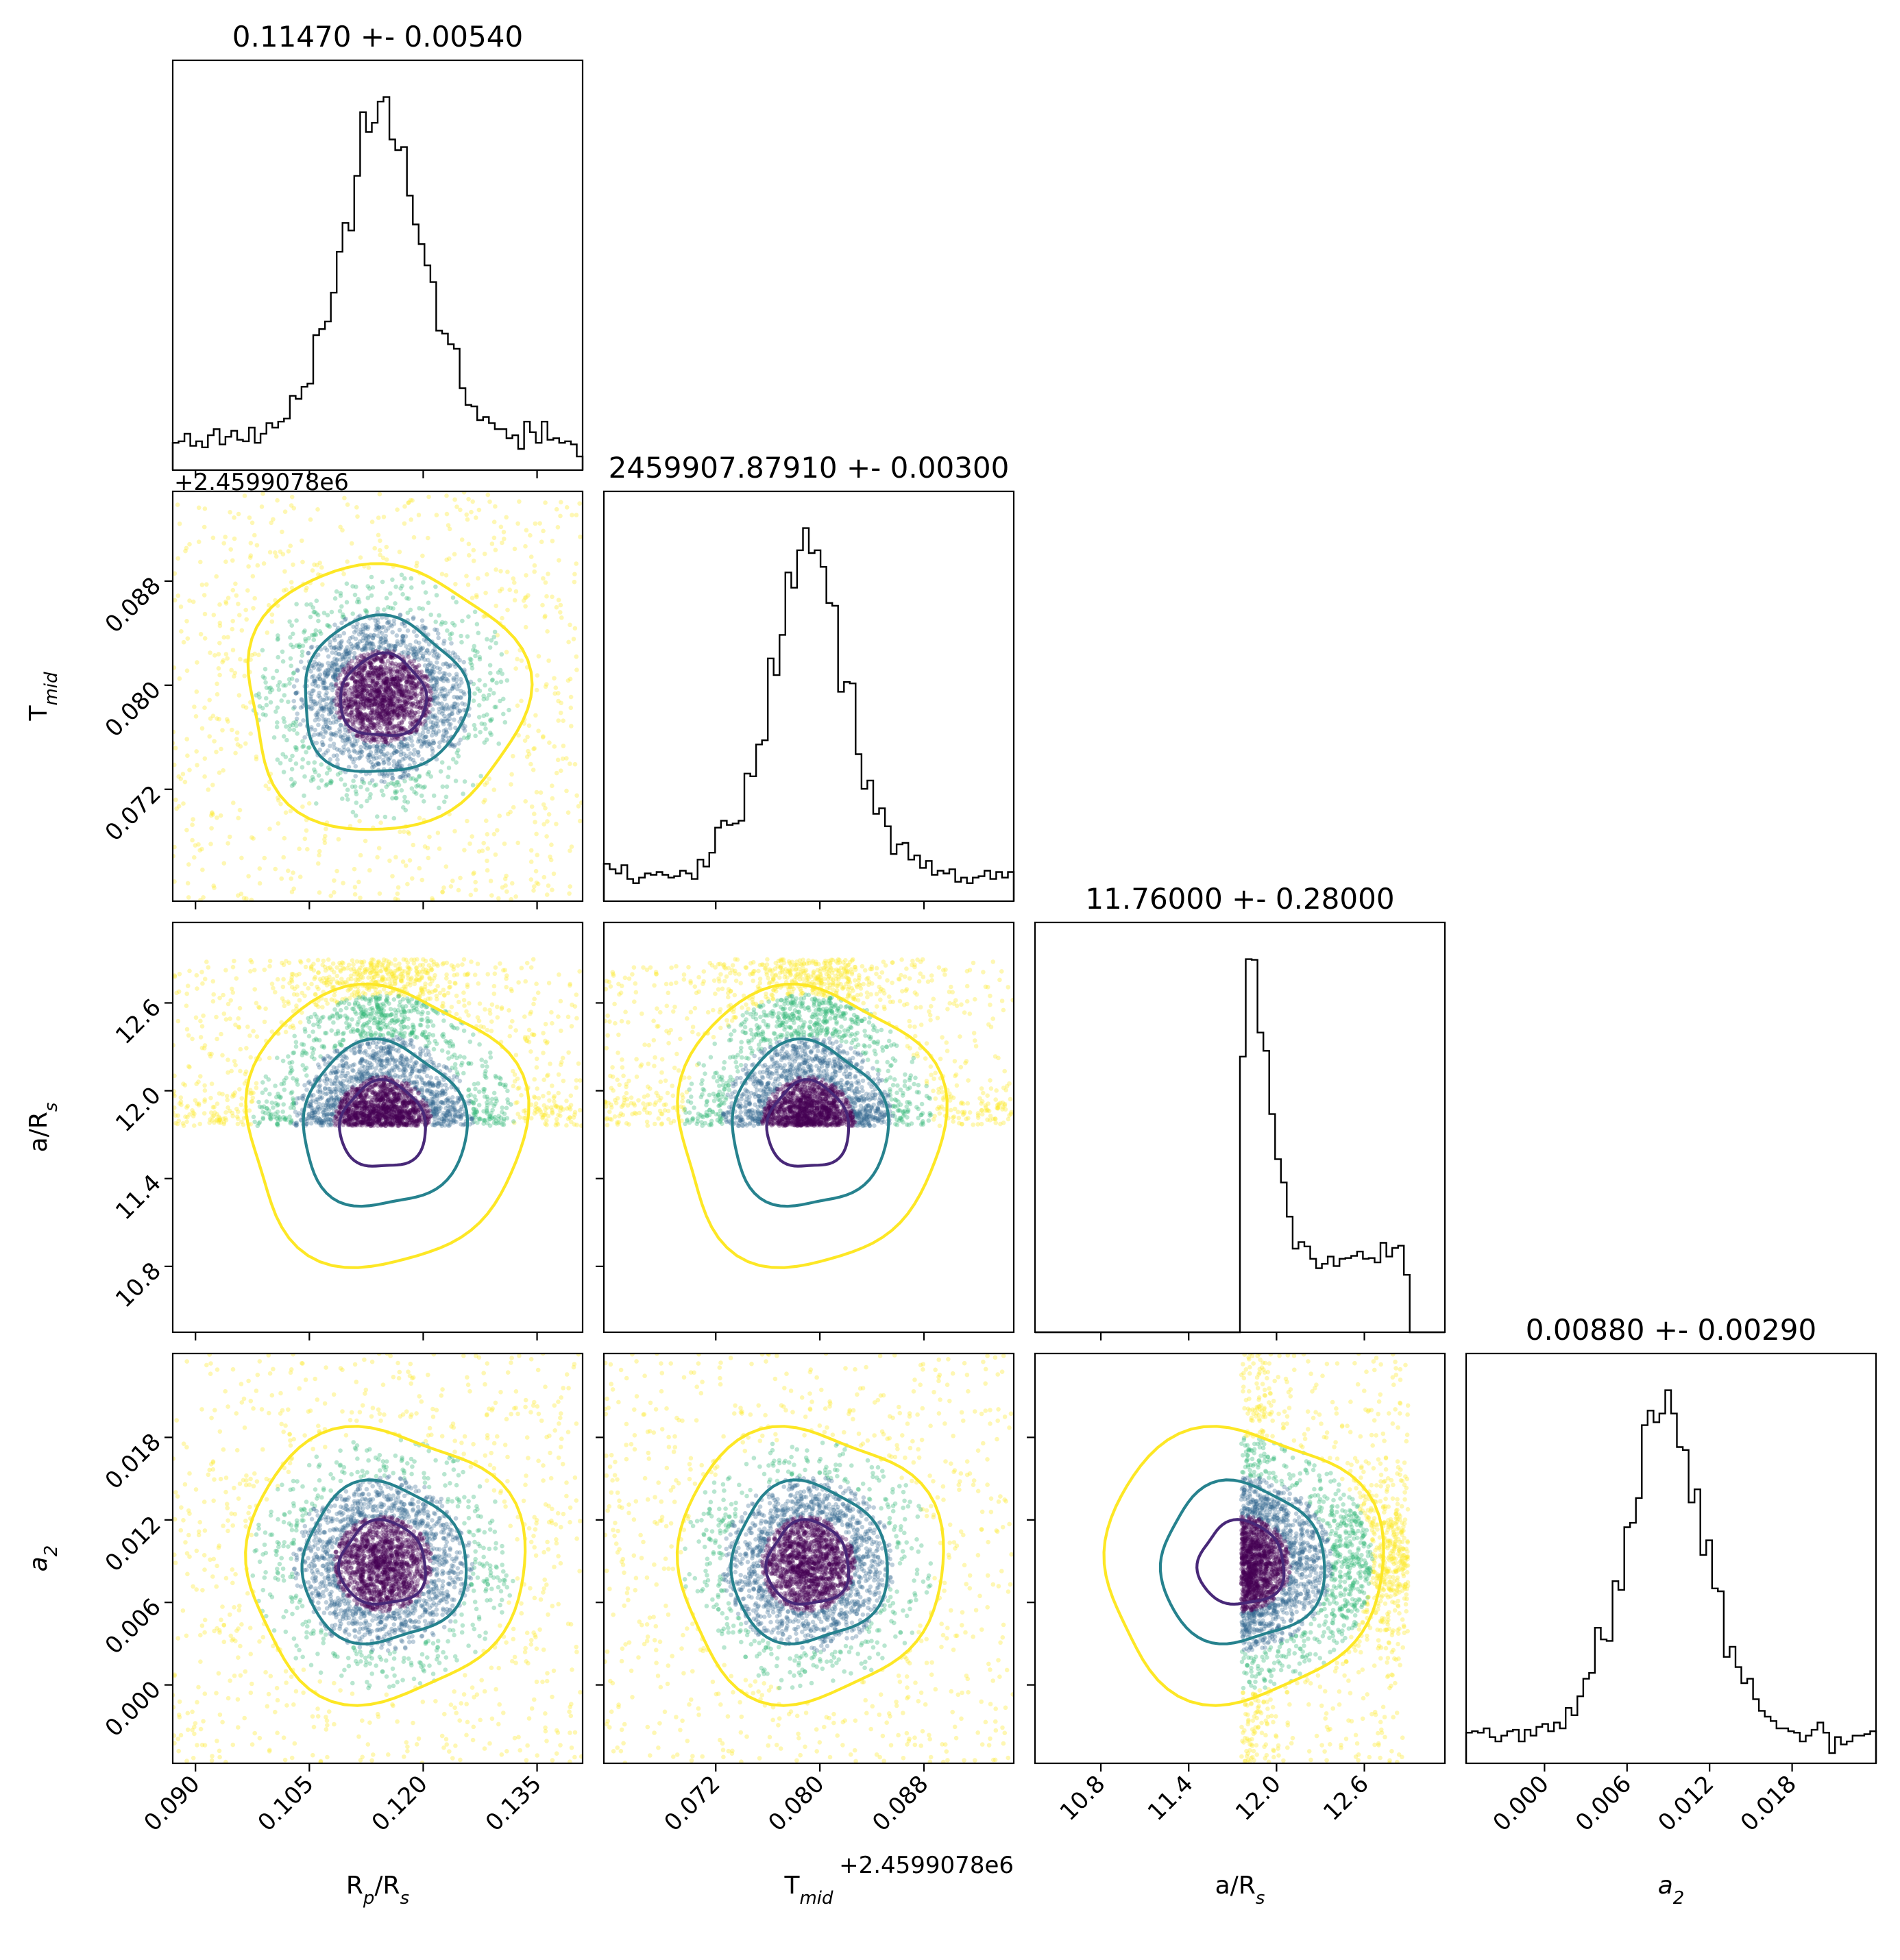 The image size is (1900, 1960). Describe the element at coordinates (1671, 1330) in the screenshot. I see `diag-title-3: 0.00880 +- 0.00290` at that location.